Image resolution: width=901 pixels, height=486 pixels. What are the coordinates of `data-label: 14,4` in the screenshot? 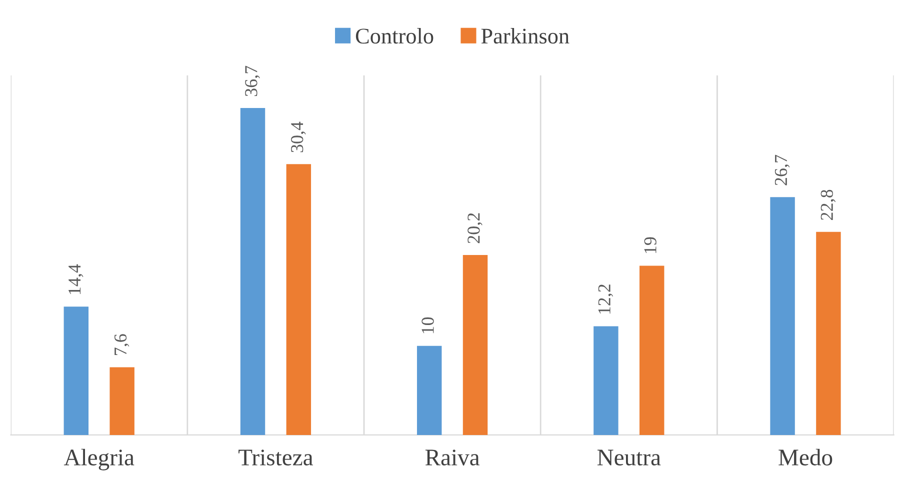 It's located at (76, 279).